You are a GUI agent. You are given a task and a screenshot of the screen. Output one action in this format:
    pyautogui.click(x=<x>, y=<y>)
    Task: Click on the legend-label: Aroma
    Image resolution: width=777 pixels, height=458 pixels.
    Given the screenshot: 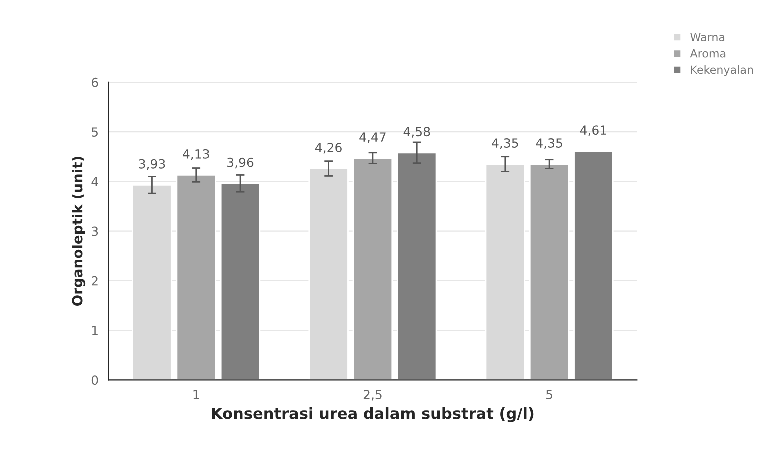 What is the action you would take?
    pyautogui.click(x=708, y=54)
    